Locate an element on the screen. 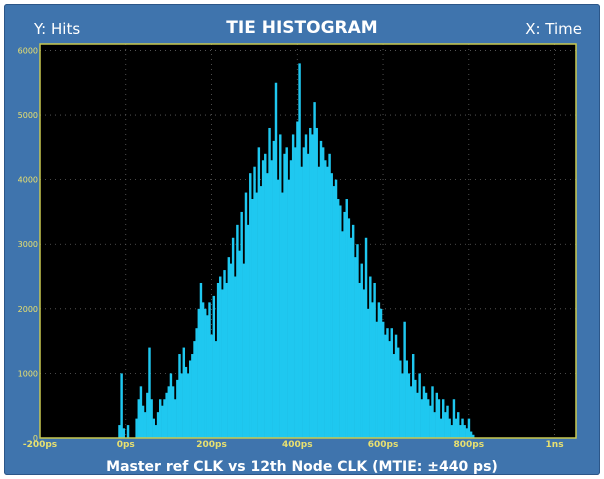 The image size is (604, 479). x-tick-label: 400ps is located at coordinates (297, 445).